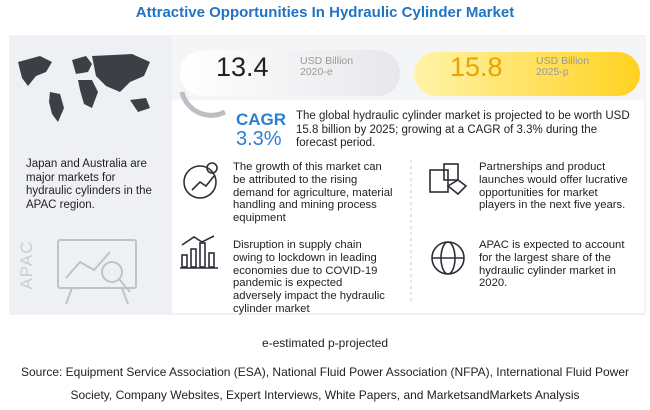  What do you see at coordinates (325, 343) in the screenshot?
I see `footnote: e-estimated p-projected` at bounding box center [325, 343].